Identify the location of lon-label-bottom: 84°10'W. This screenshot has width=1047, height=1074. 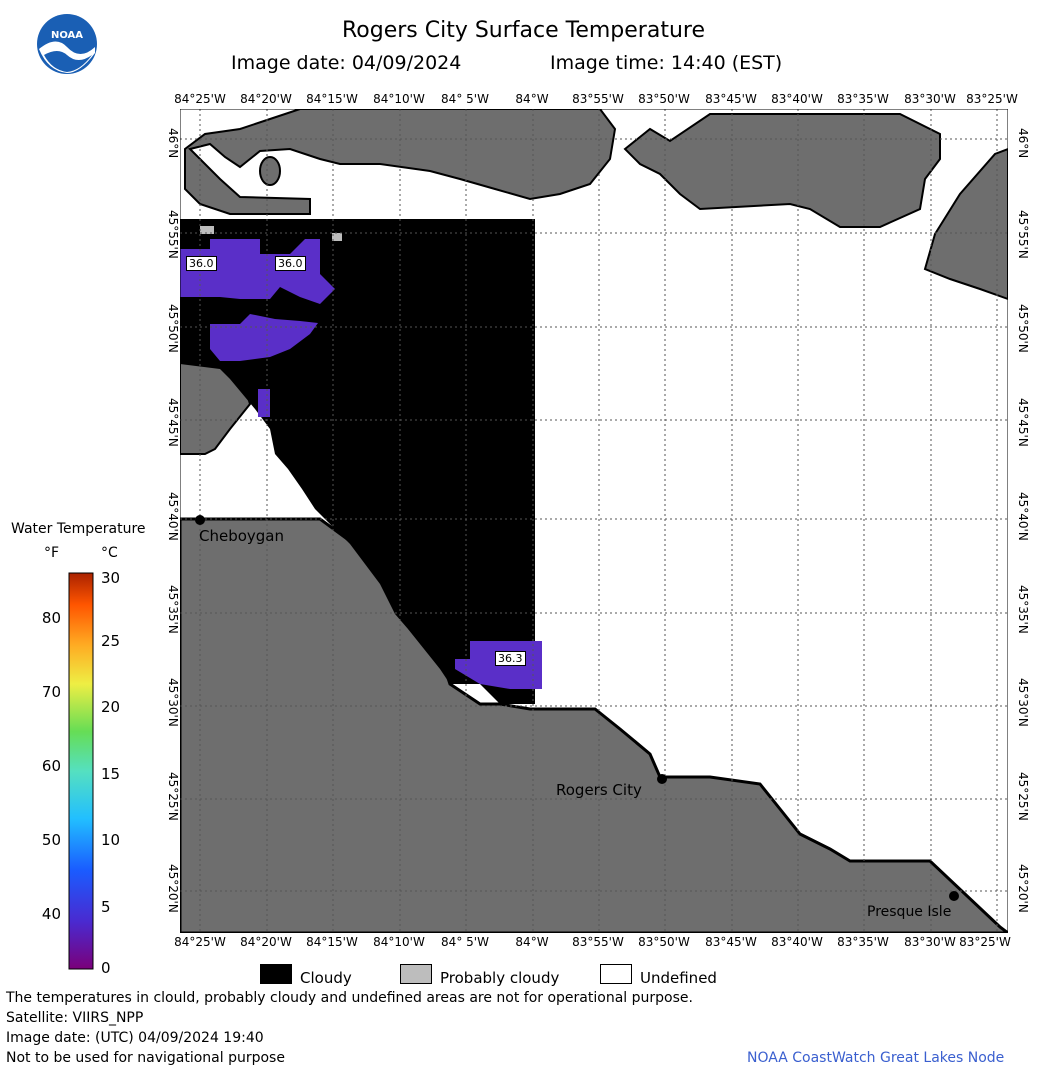
(399, 942).